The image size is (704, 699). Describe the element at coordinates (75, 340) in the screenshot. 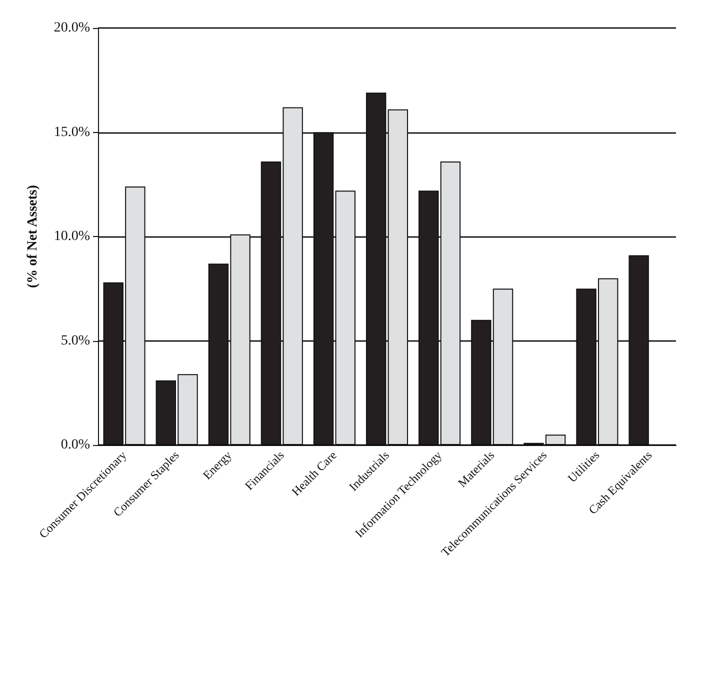

I see `y-tick-label: 5.0%` at that location.